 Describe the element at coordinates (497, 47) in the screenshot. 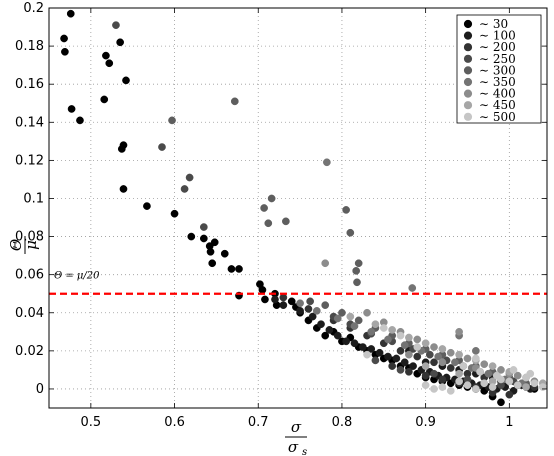

I see `legend-label: ∼ 200` at that location.